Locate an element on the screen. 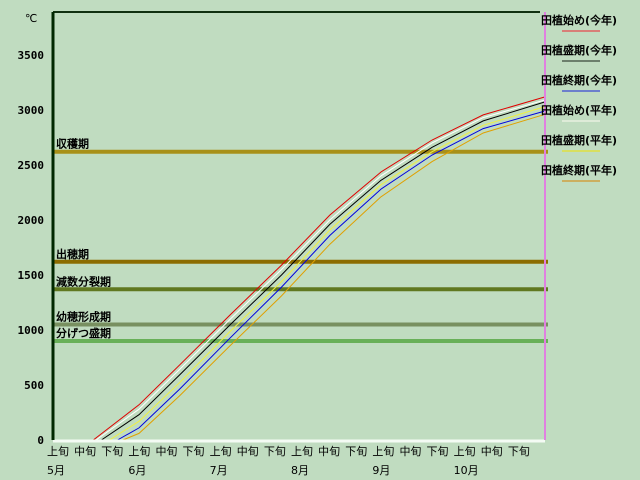 The image size is (640, 480). x-month-label: 10月 is located at coordinates (466, 470).